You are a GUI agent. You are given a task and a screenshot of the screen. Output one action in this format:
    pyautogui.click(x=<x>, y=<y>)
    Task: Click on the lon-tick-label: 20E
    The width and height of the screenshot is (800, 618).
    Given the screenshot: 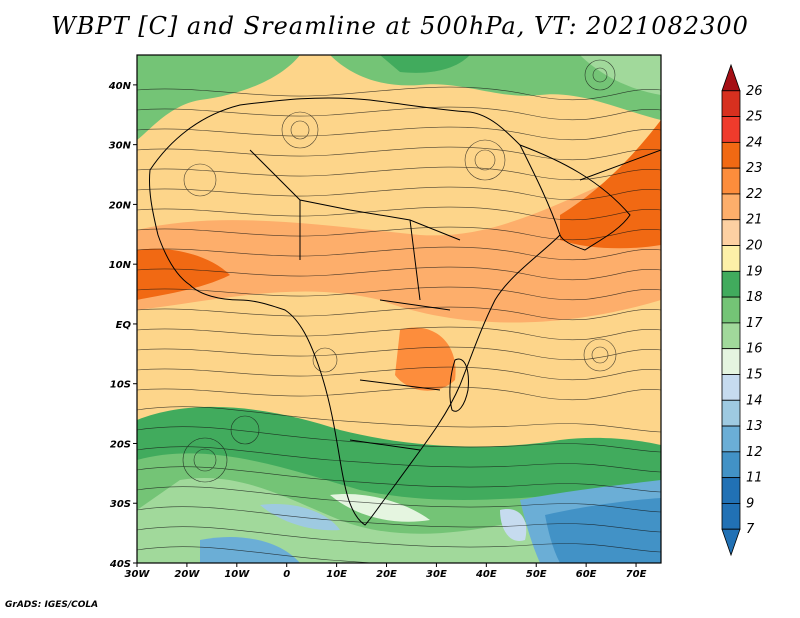 What is the action you would take?
    pyautogui.click(x=386, y=574)
    